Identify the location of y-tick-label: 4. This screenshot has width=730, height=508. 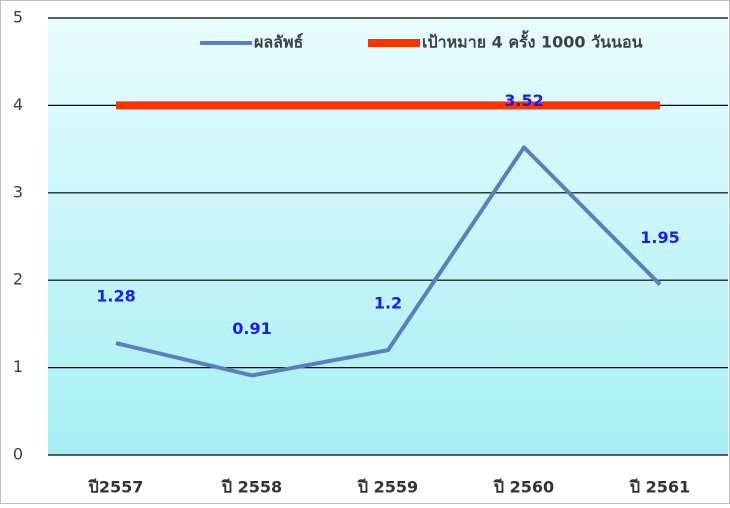
(18, 104).